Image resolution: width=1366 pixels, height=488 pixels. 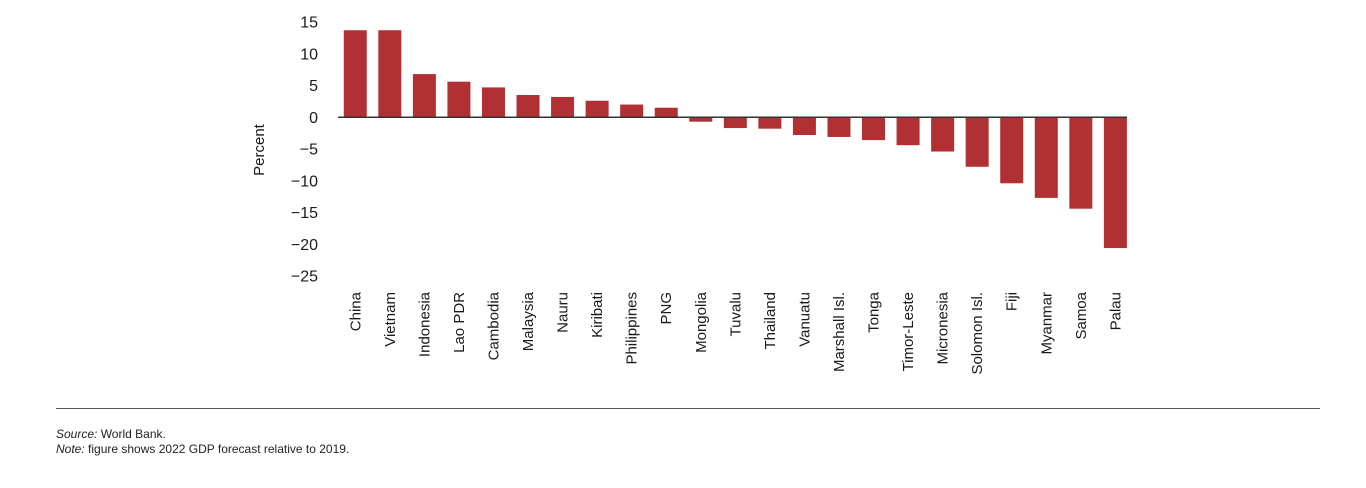 I want to click on bar-myanmar, so click(x=1046, y=157).